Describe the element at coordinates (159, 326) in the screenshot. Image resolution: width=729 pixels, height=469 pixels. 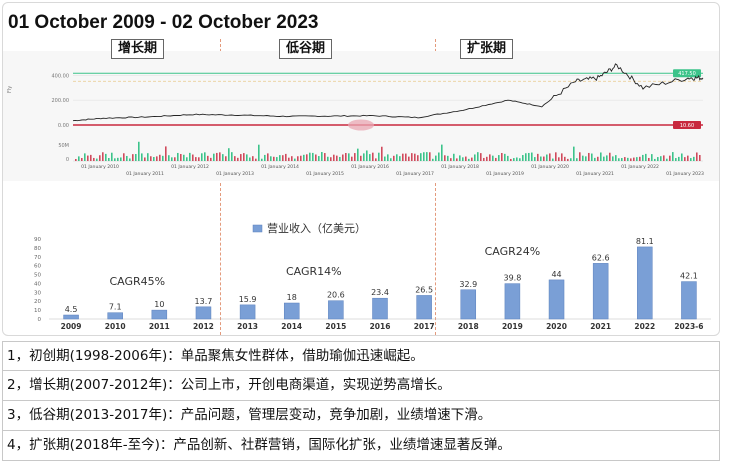
I see `revenue-category-label: 2011` at that location.